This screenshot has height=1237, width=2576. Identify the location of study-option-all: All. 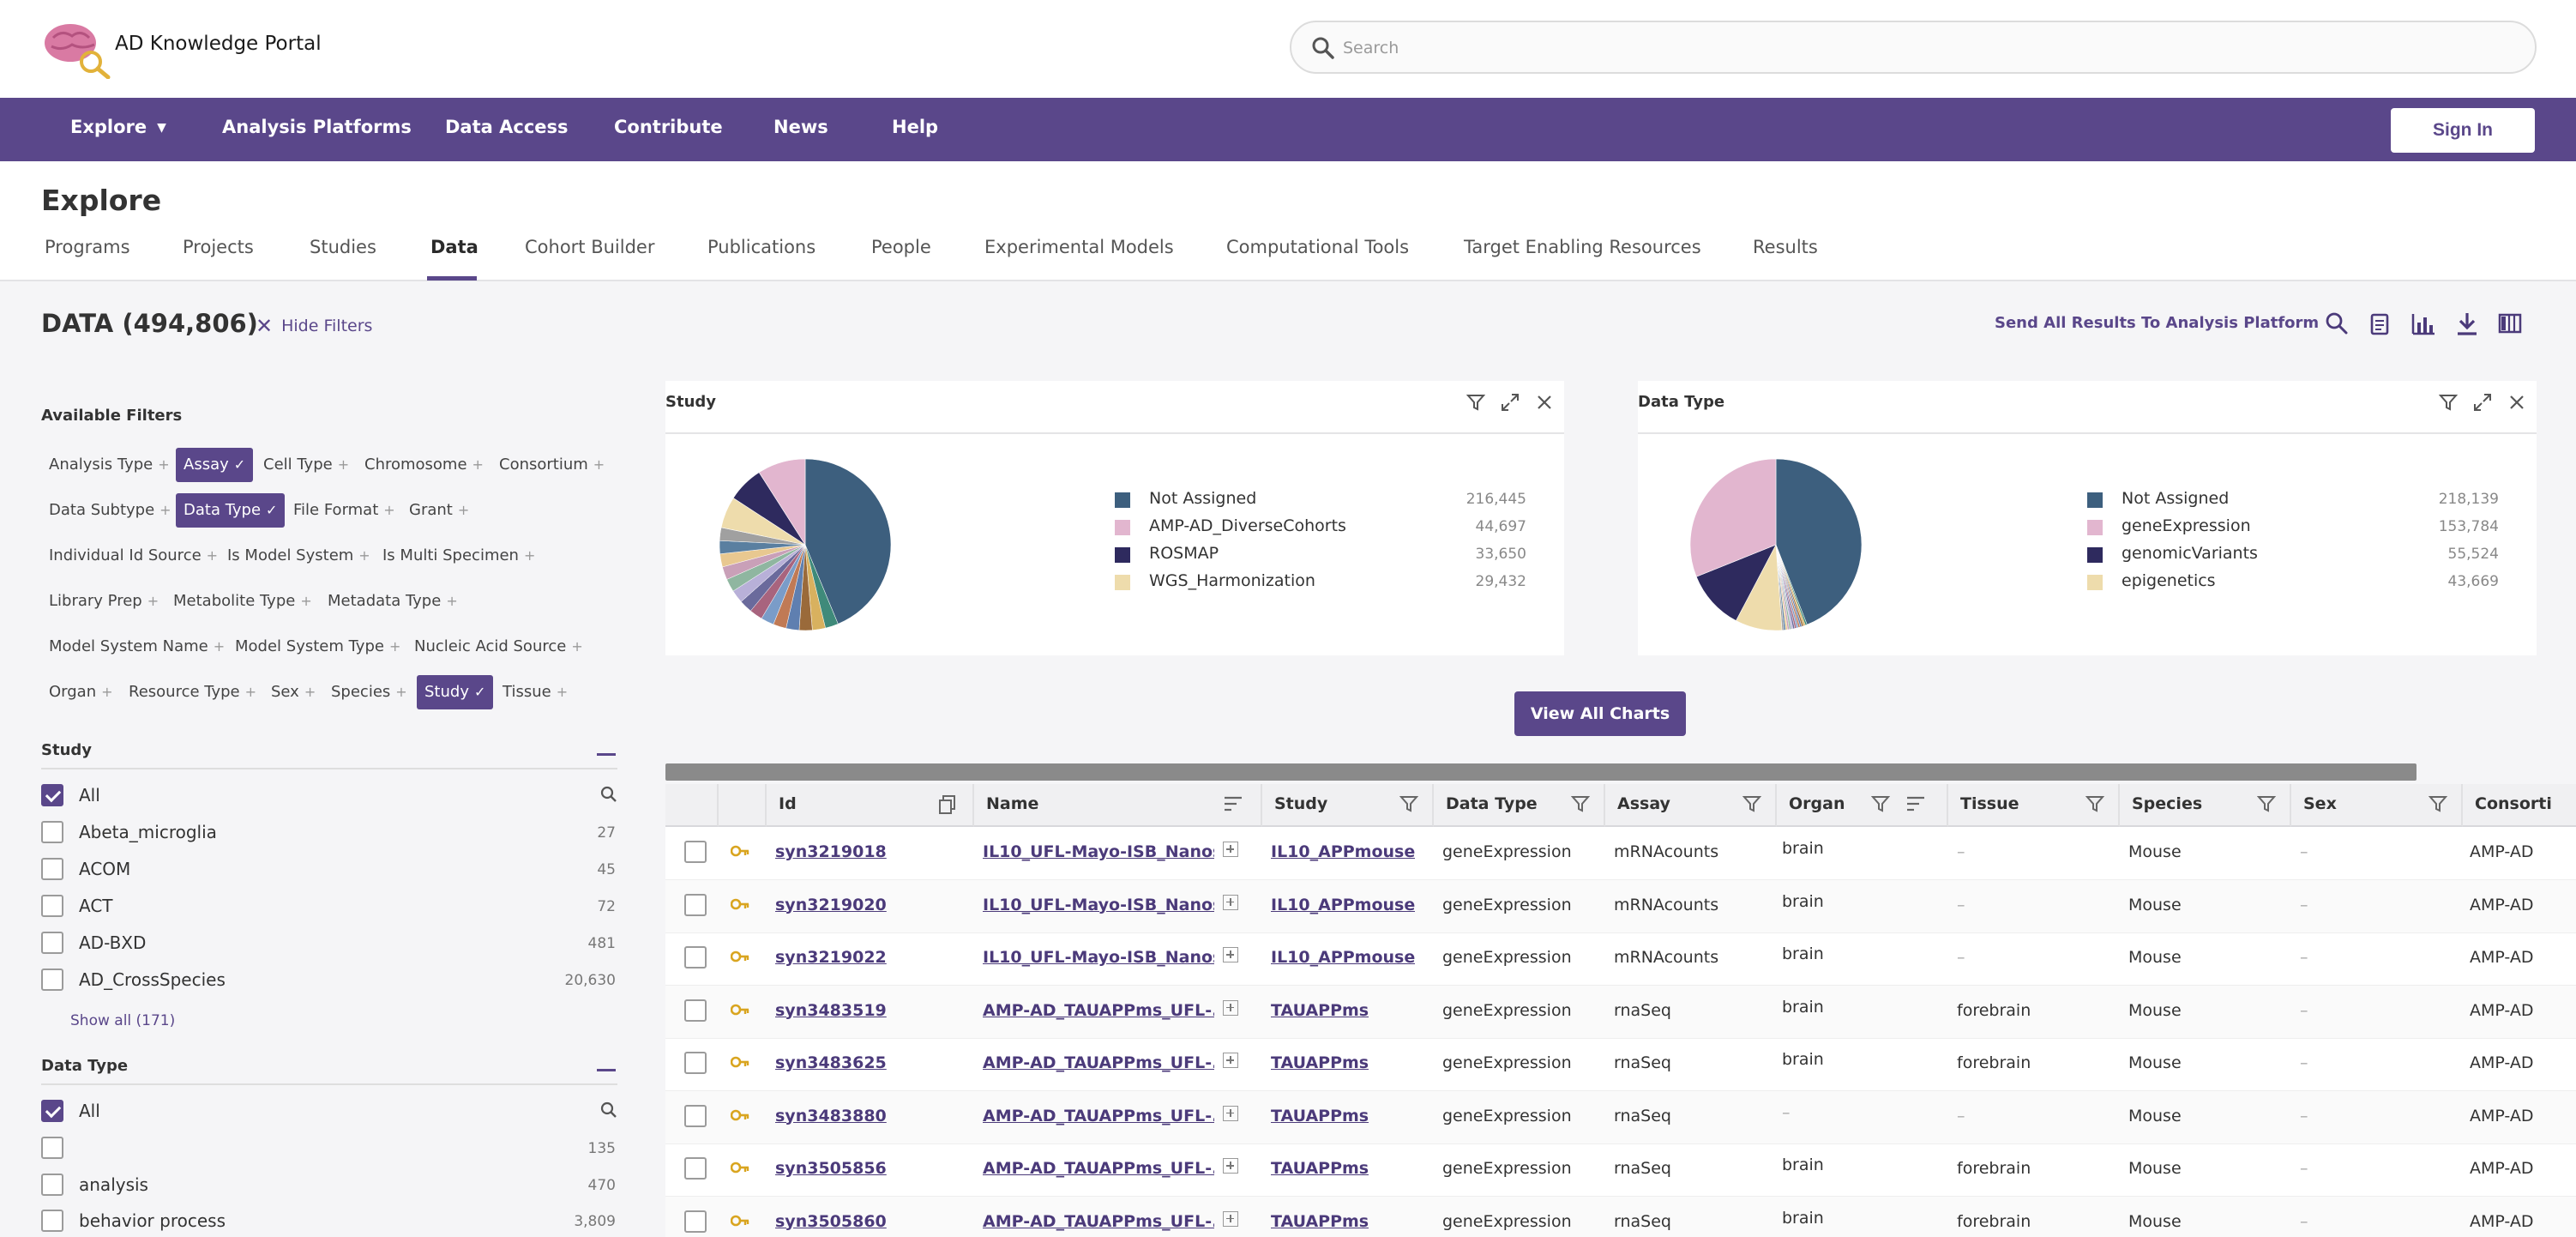
(329, 795).